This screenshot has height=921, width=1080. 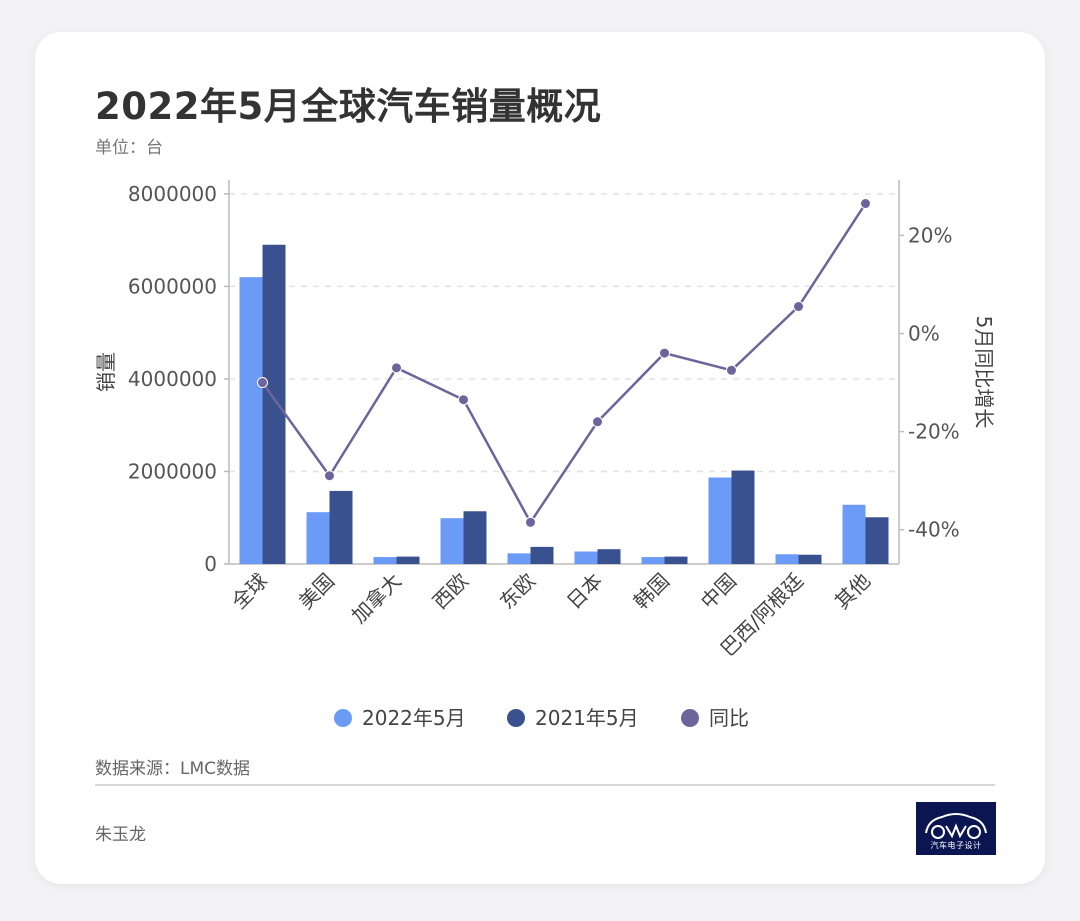 What do you see at coordinates (249, 591) in the screenshot?
I see `x-tick-label: 全球` at bounding box center [249, 591].